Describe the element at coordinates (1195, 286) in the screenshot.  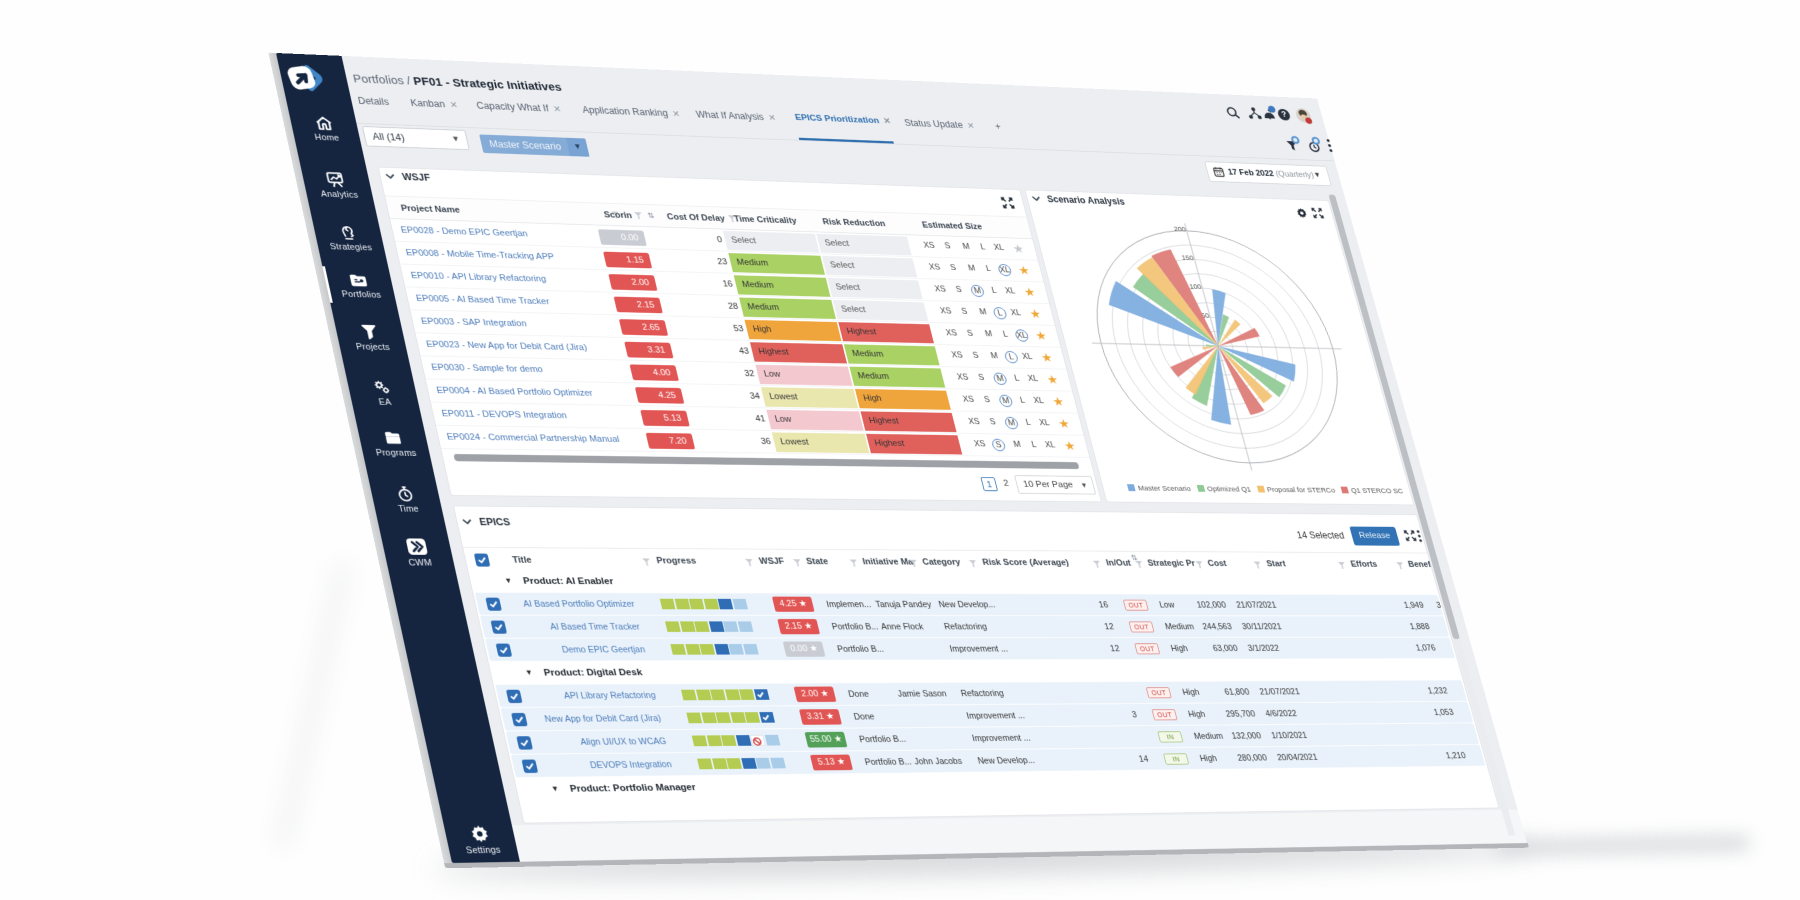
I see `svg-text: 100` at that location.